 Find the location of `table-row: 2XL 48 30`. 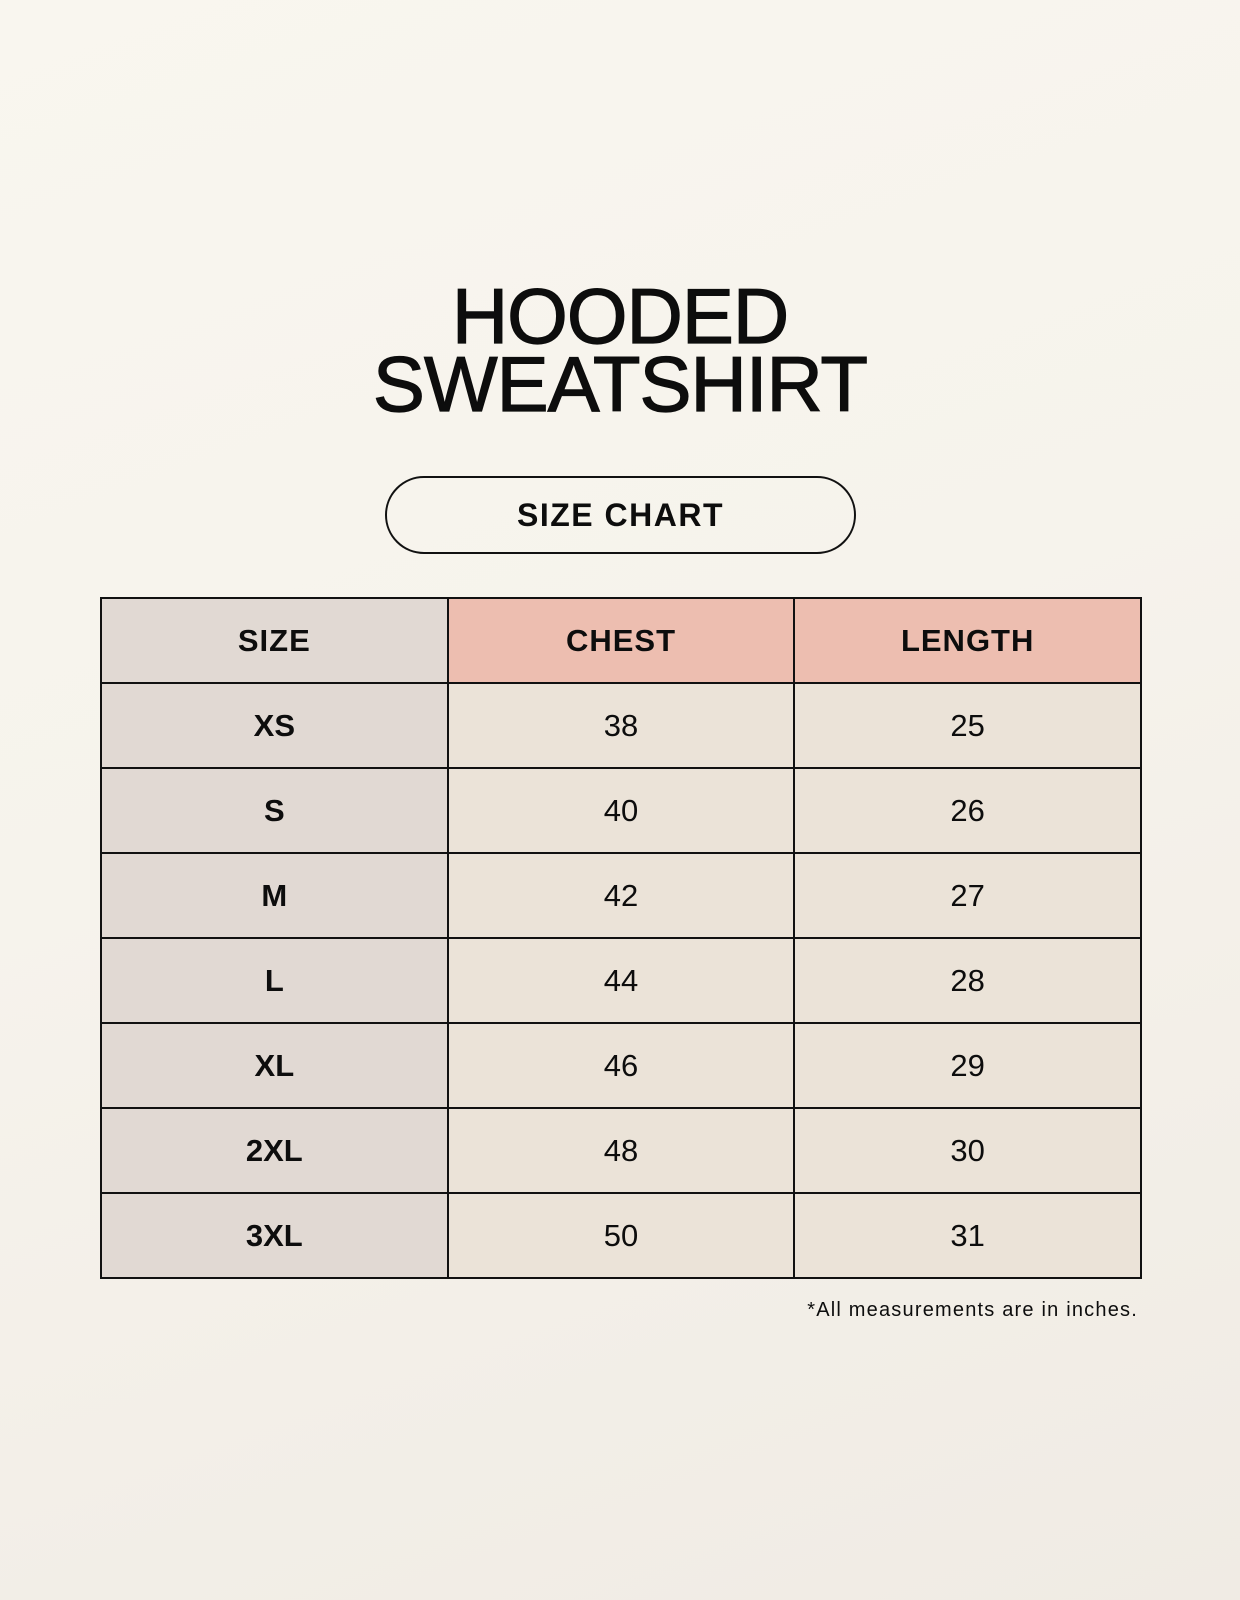

table-row: 2XL 48 30 is located at coordinates (621, 1150).